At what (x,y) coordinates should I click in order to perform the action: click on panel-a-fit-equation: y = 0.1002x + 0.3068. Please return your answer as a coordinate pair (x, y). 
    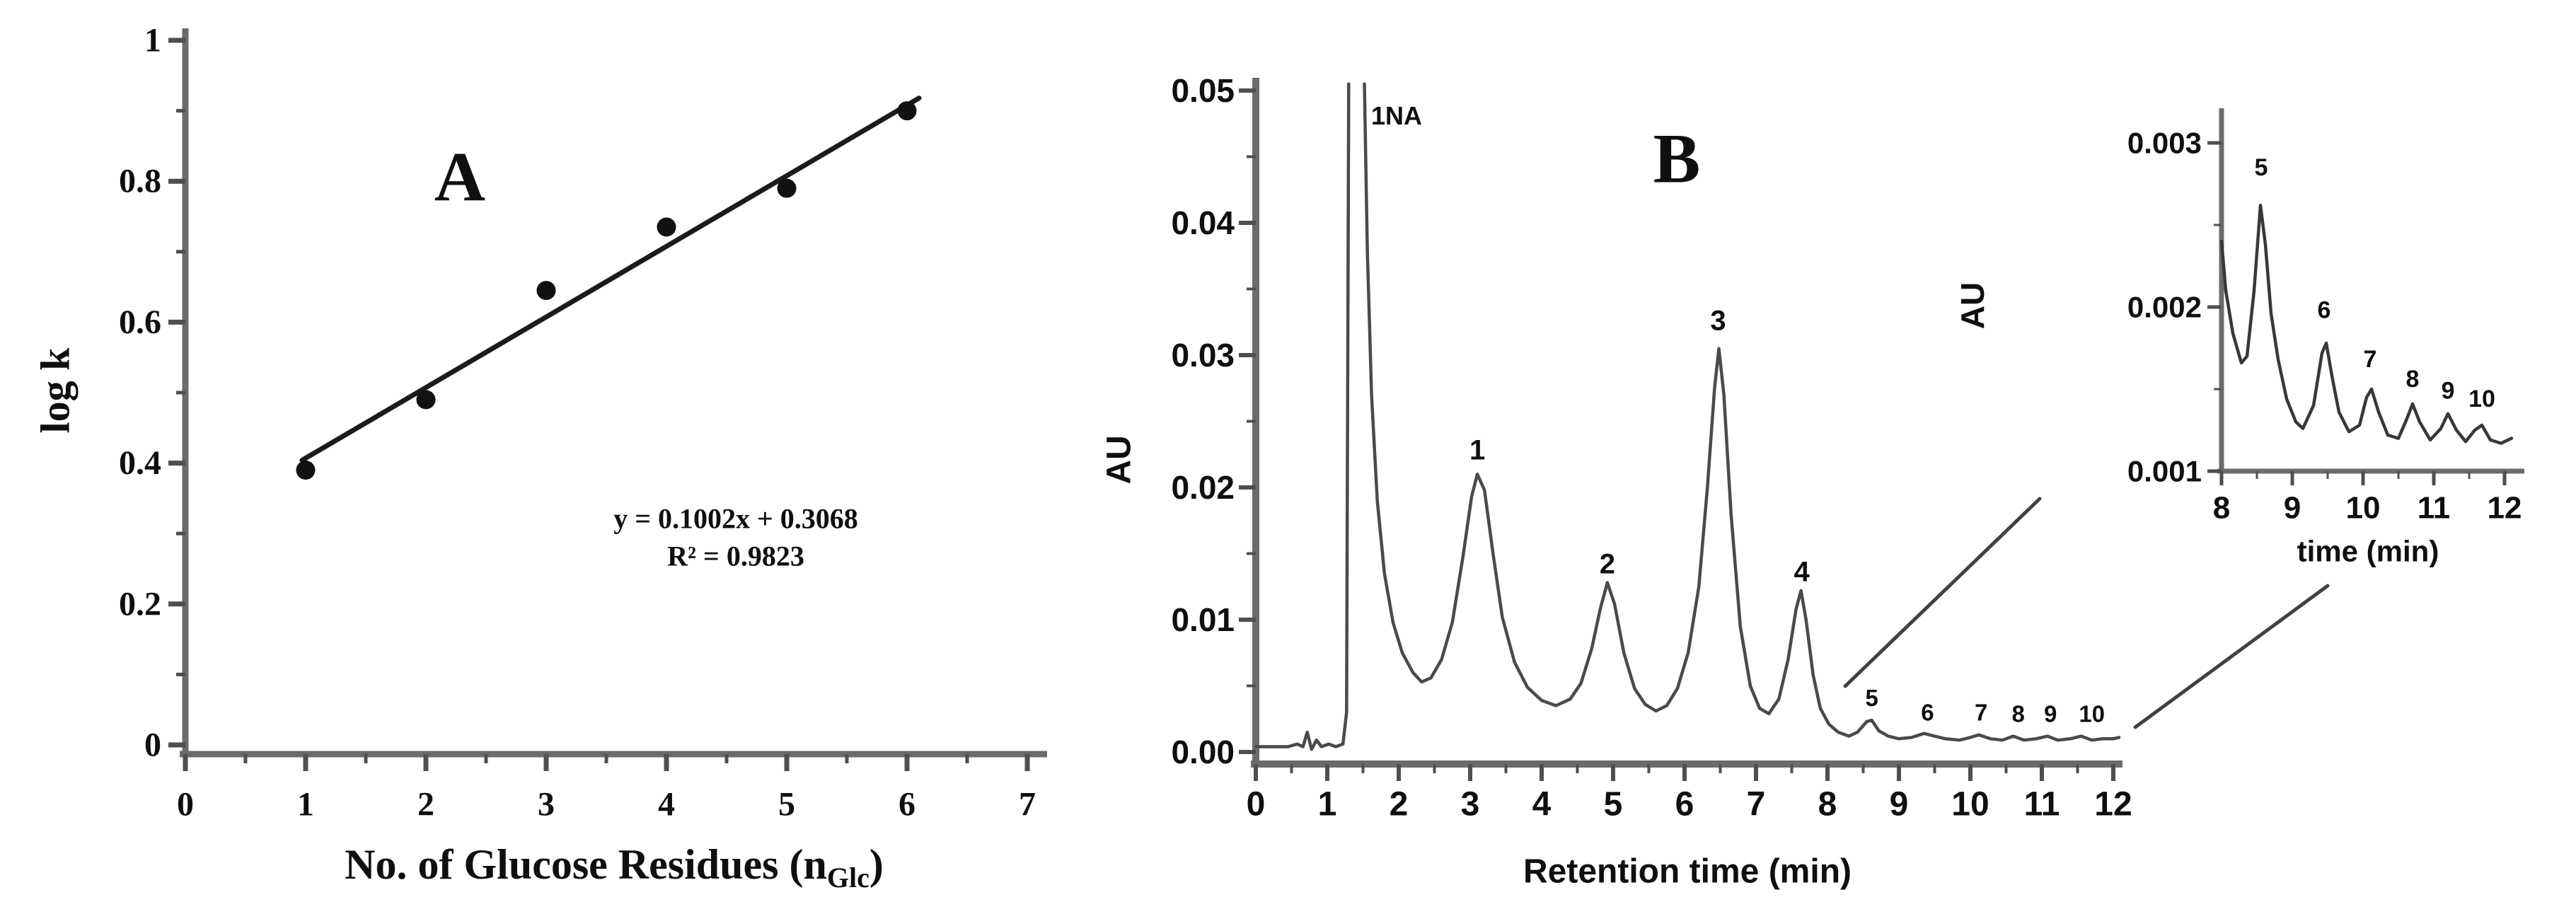
    Looking at the image, I should click on (735, 519).